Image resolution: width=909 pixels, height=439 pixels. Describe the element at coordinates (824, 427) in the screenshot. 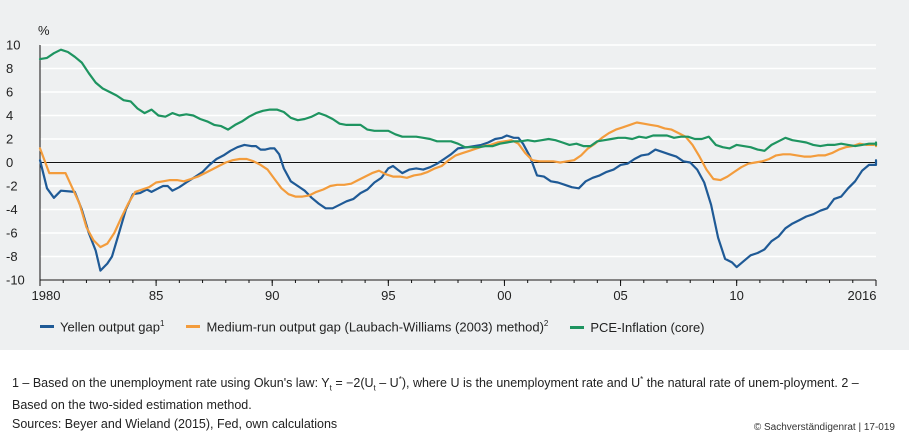

I see `copyright: © Sachverständigenrat | 17-019` at that location.